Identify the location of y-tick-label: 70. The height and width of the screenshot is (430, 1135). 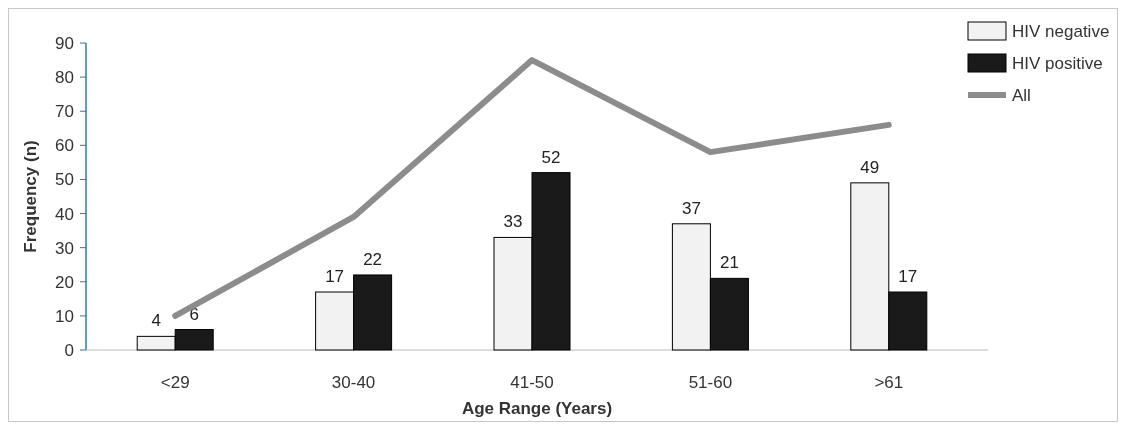
(64, 112).